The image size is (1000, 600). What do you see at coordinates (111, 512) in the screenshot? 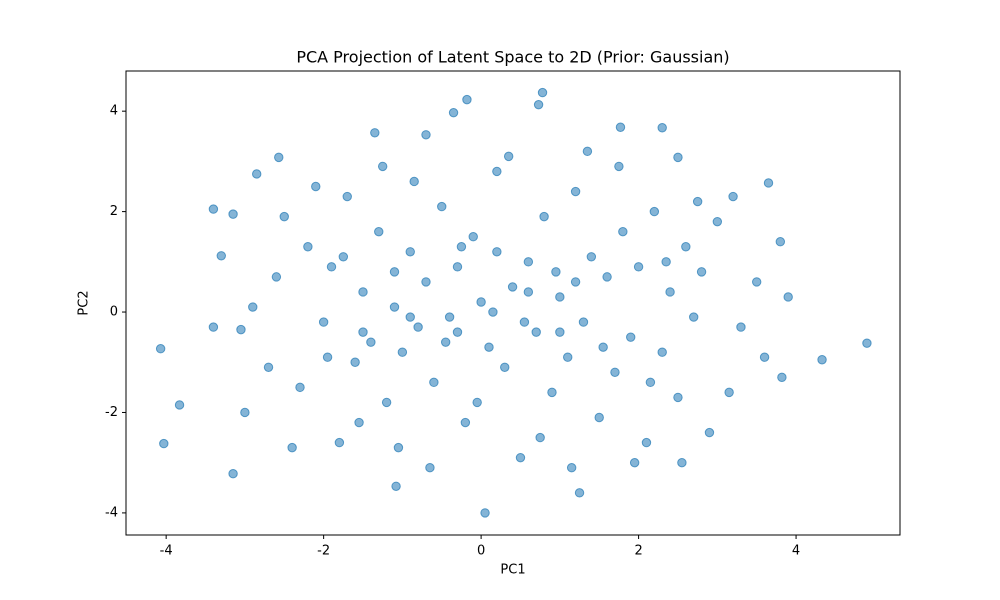
I see `y-tick-label: -4` at bounding box center [111, 512].